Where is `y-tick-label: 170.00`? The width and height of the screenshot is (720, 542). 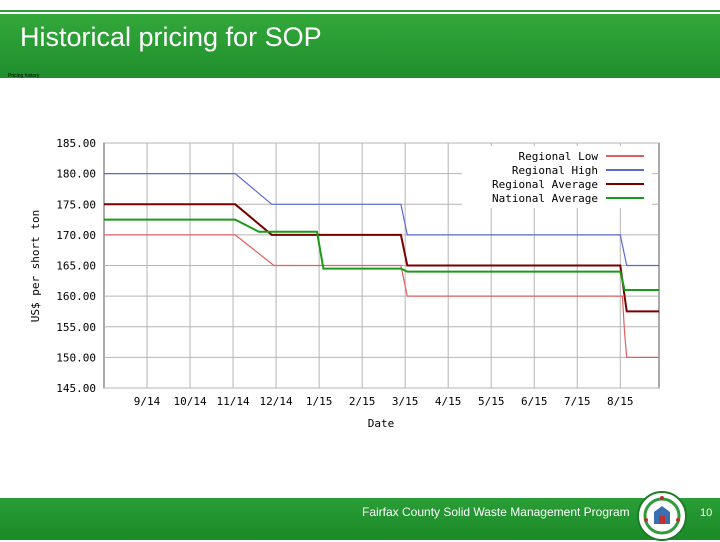
y-tick-label: 170.00 is located at coordinates (76, 235).